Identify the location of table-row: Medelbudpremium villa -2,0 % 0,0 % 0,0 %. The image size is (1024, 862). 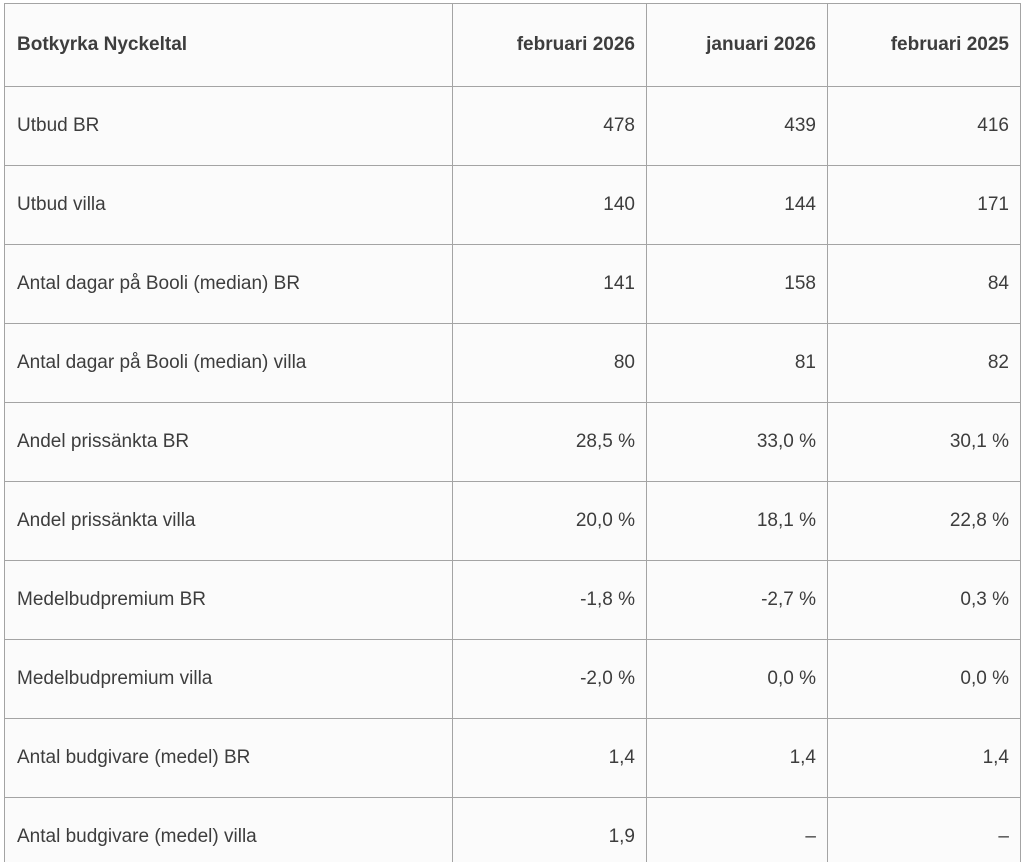
(512, 679).